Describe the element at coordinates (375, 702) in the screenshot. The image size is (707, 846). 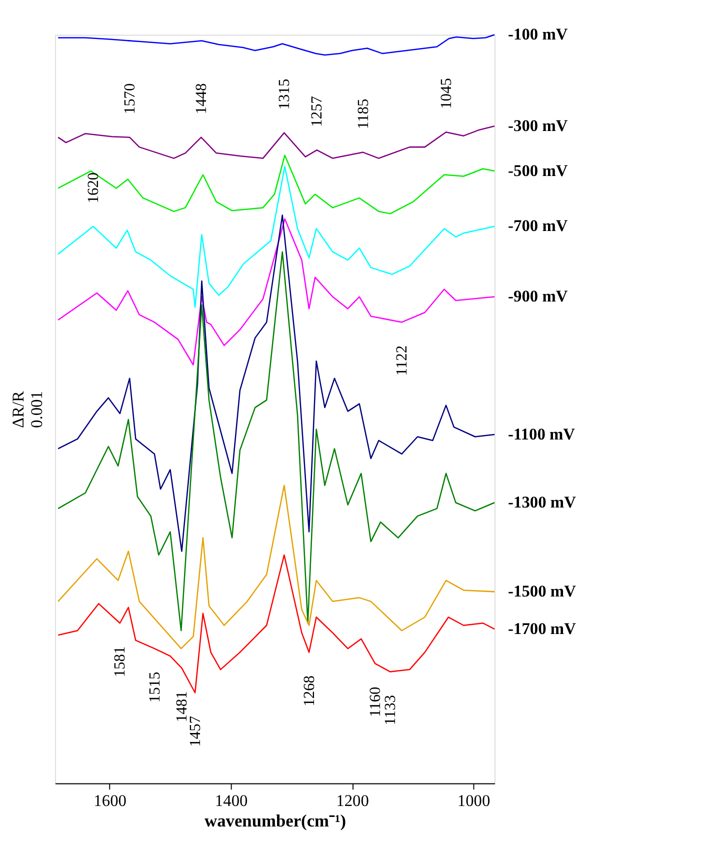
I see `annotation: 1160` at that location.